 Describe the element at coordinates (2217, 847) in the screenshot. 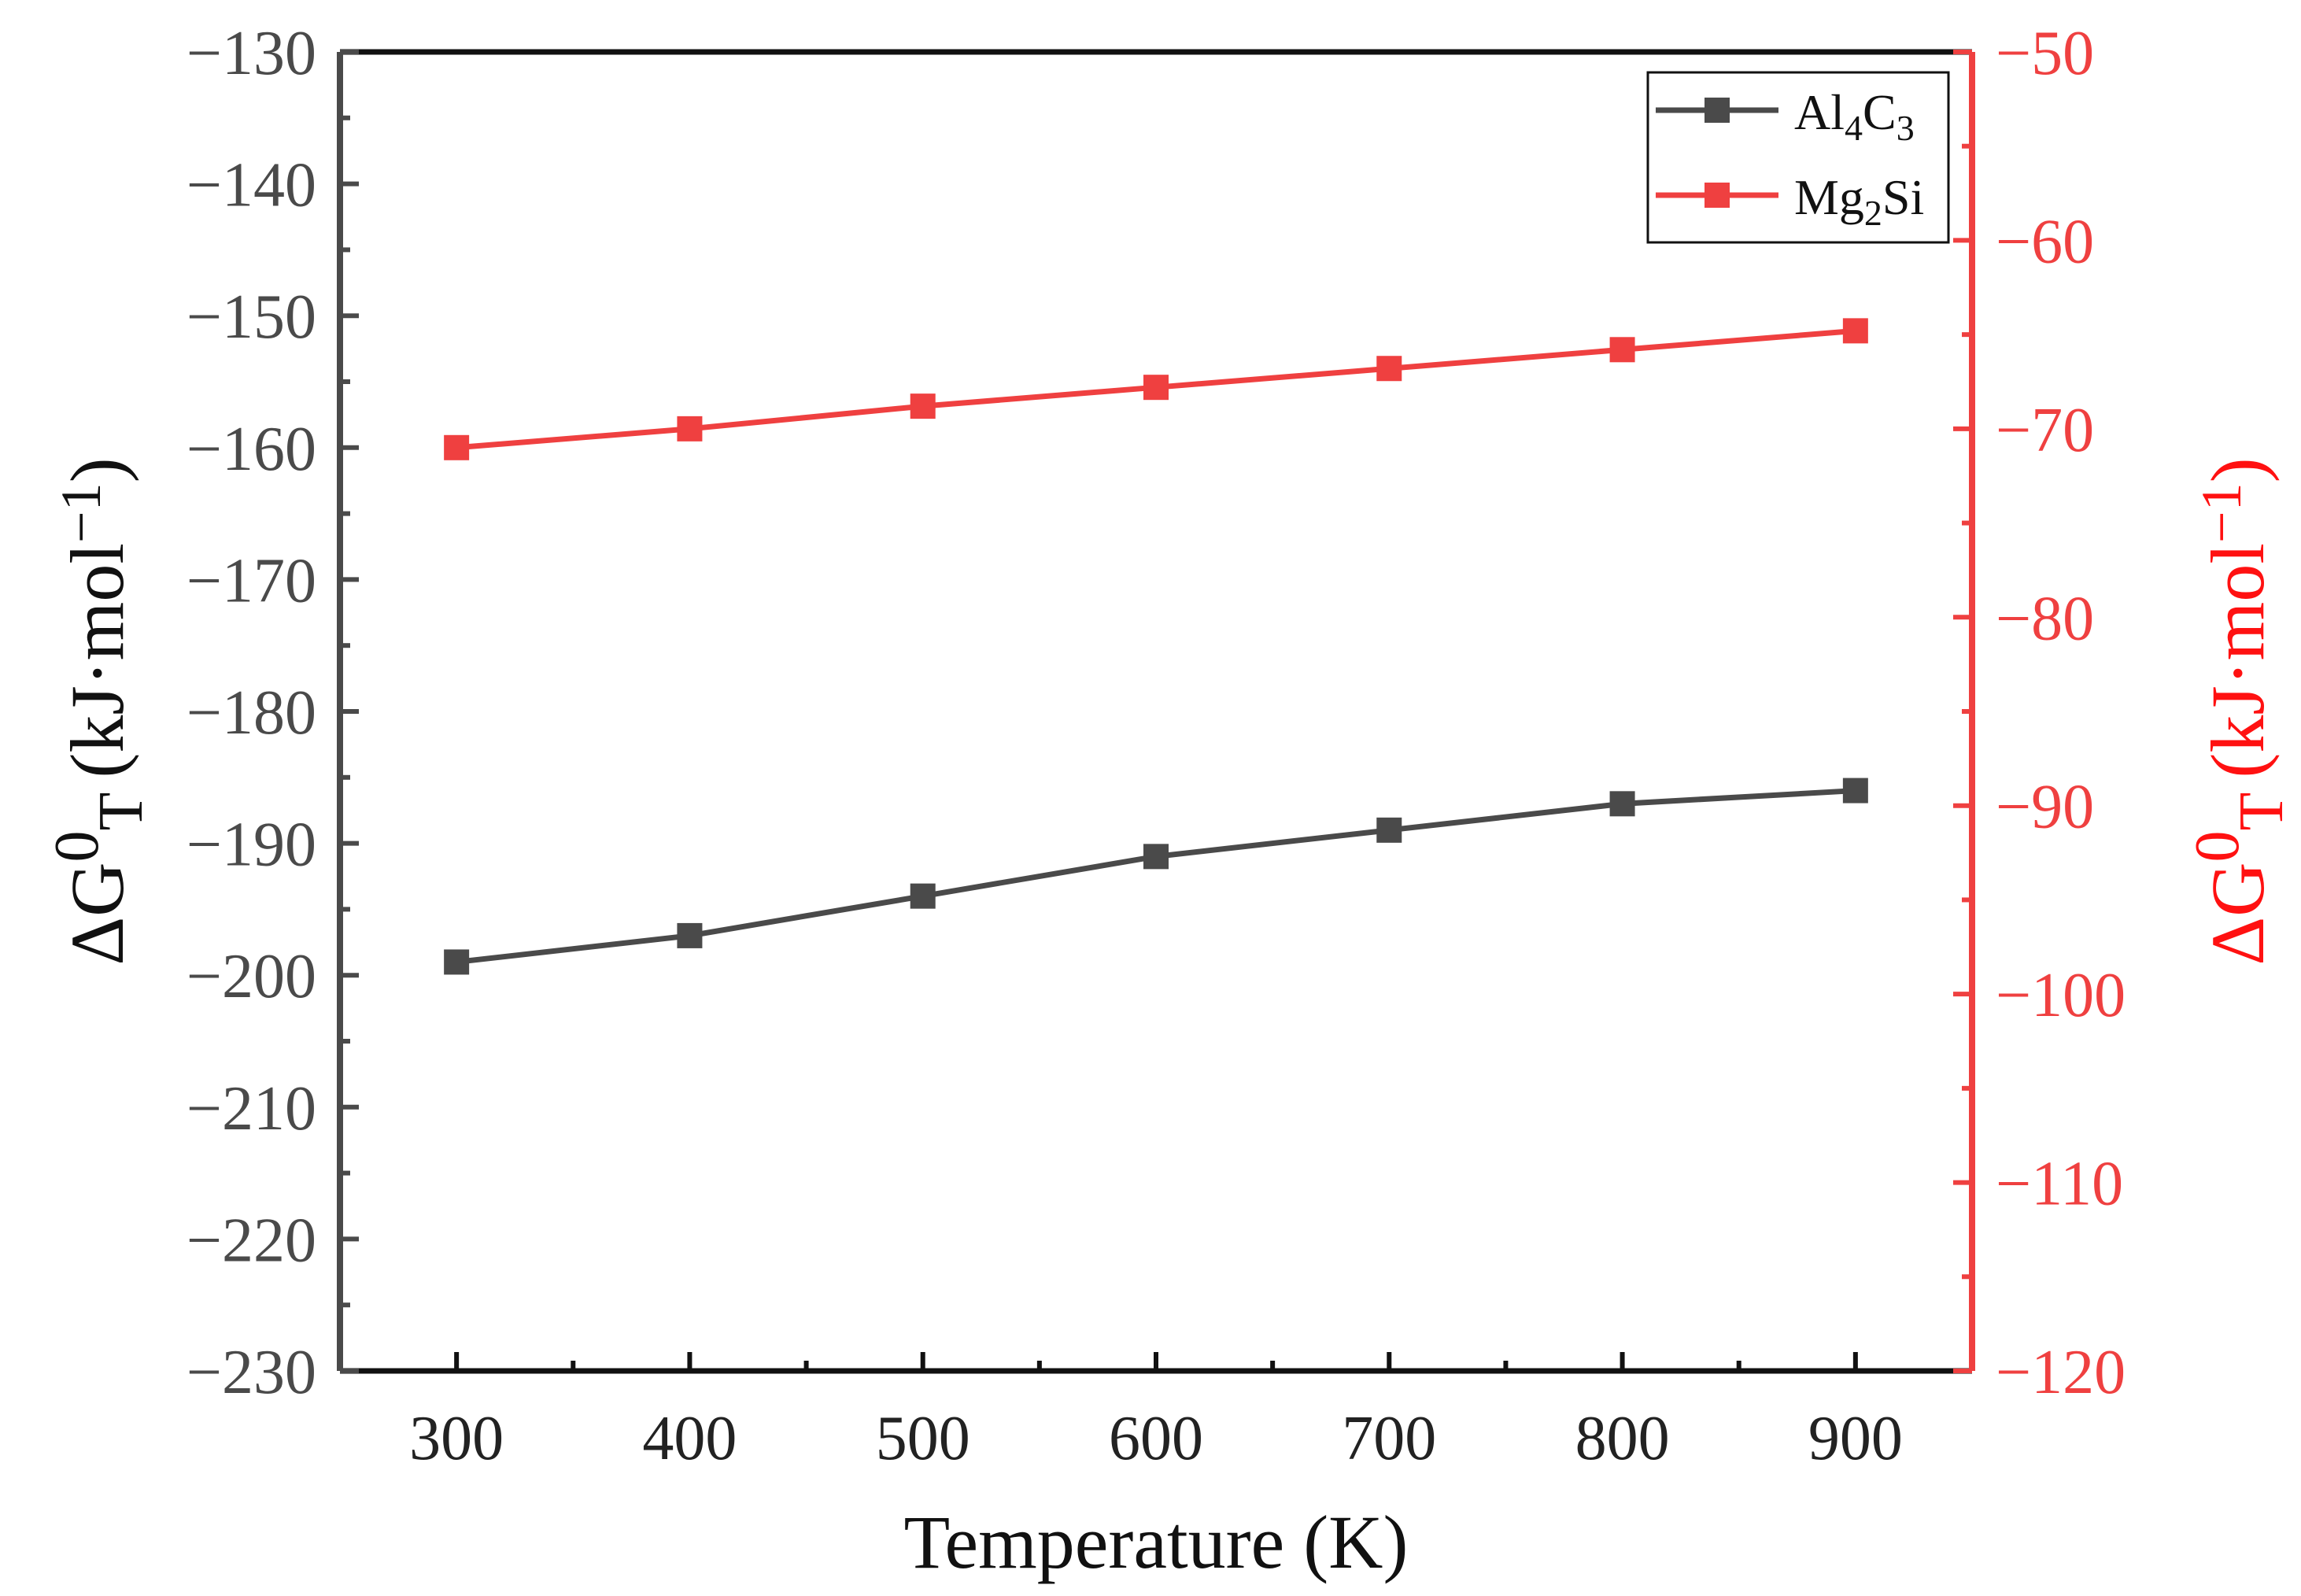

I see `right-y-title-superscript: 0` at that location.